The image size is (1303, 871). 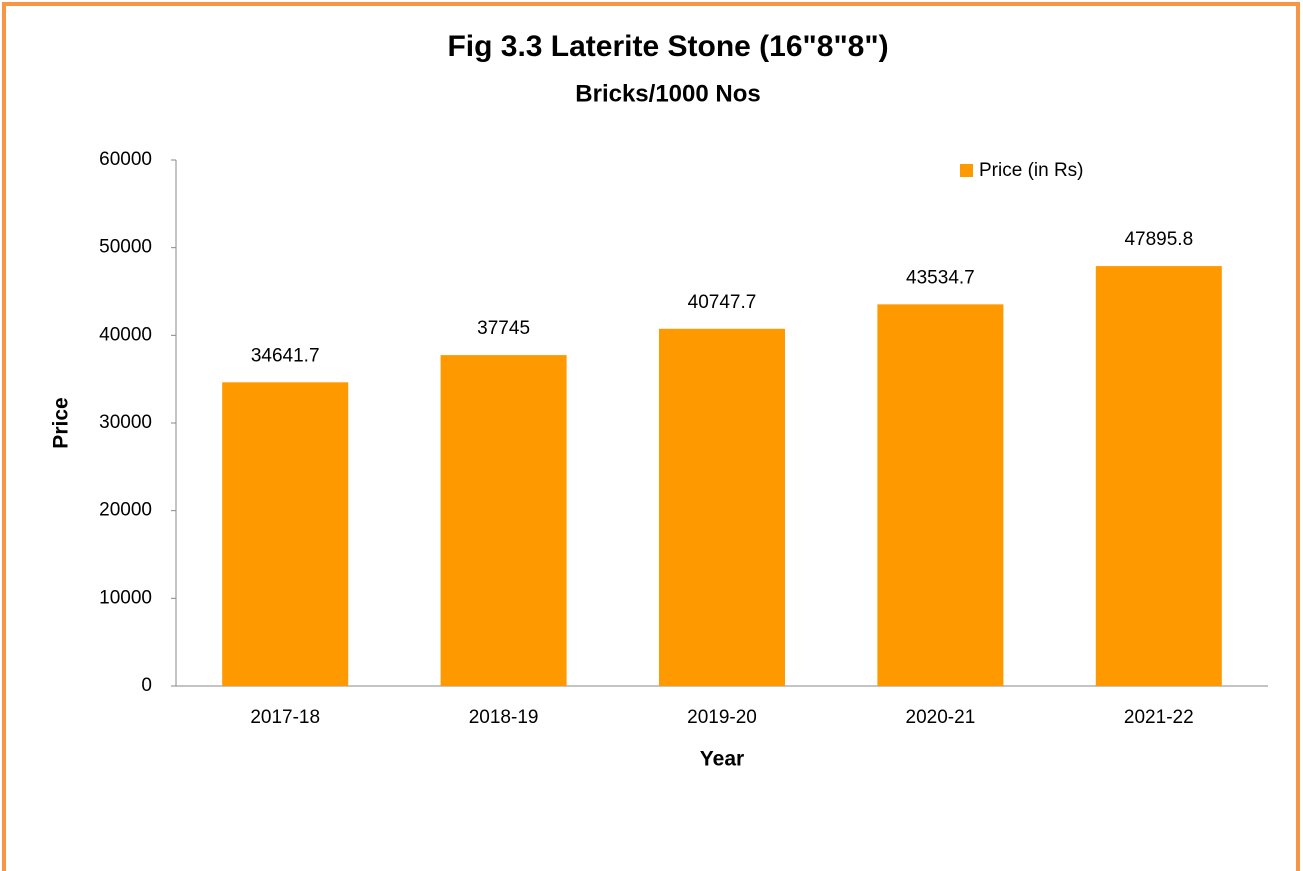 What do you see at coordinates (285, 355) in the screenshot?
I see `data-label: 34641.7` at bounding box center [285, 355].